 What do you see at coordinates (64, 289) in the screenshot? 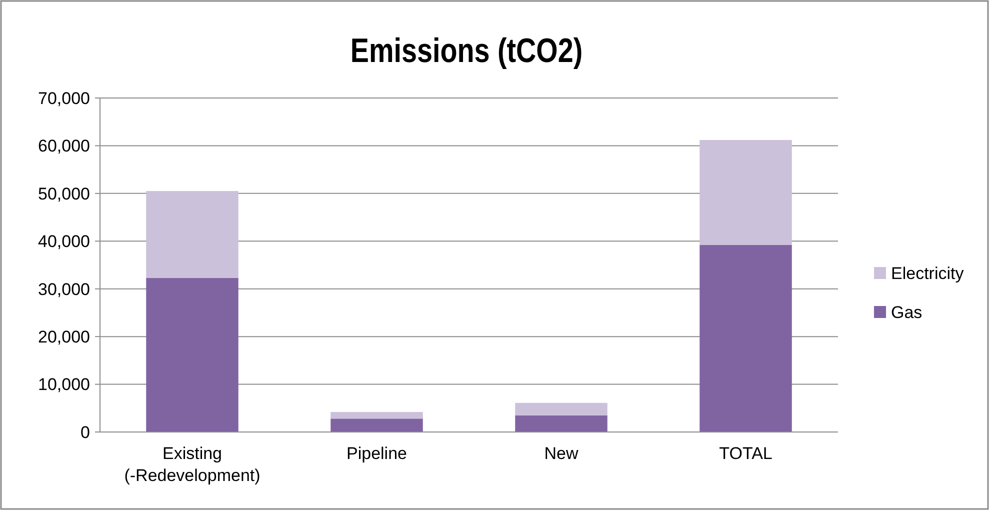
I see `y-tick-label: 30,000` at bounding box center [64, 289].